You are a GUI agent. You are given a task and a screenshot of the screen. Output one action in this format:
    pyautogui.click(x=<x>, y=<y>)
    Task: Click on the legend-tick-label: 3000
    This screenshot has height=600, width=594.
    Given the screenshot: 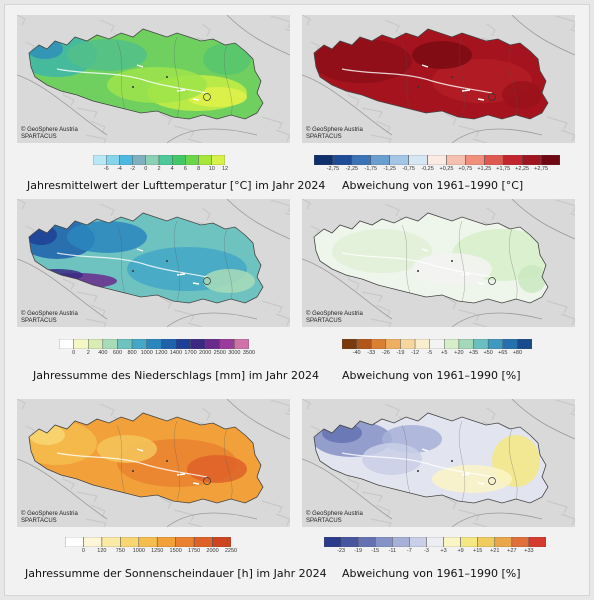 What is the action you would take?
    pyautogui.click(x=234, y=353)
    